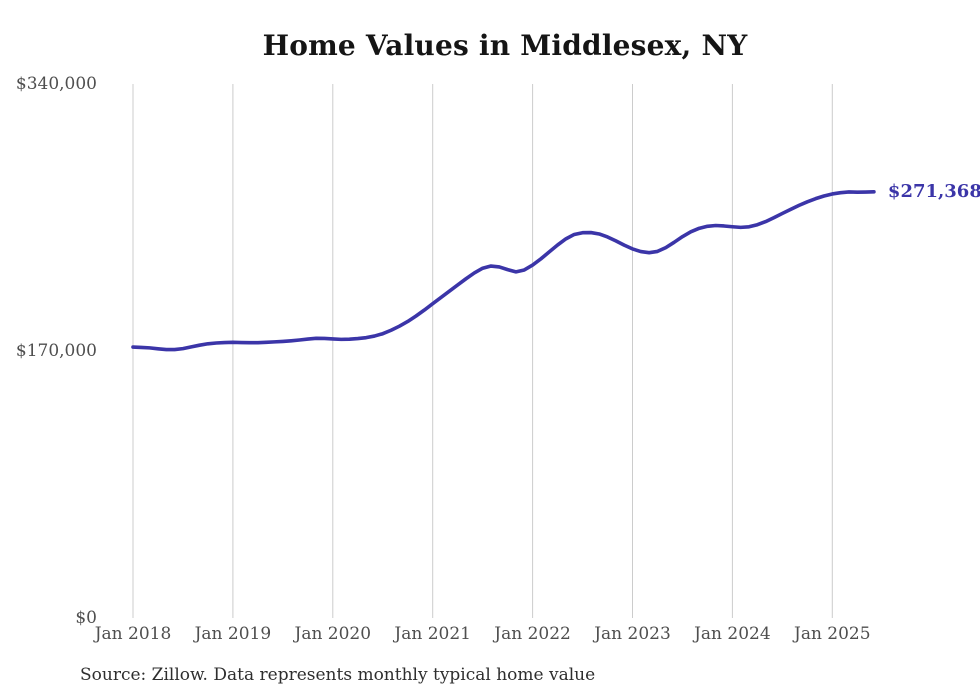  What do you see at coordinates (56, 84) in the screenshot?
I see `y-tick-label: $340,000` at bounding box center [56, 84].